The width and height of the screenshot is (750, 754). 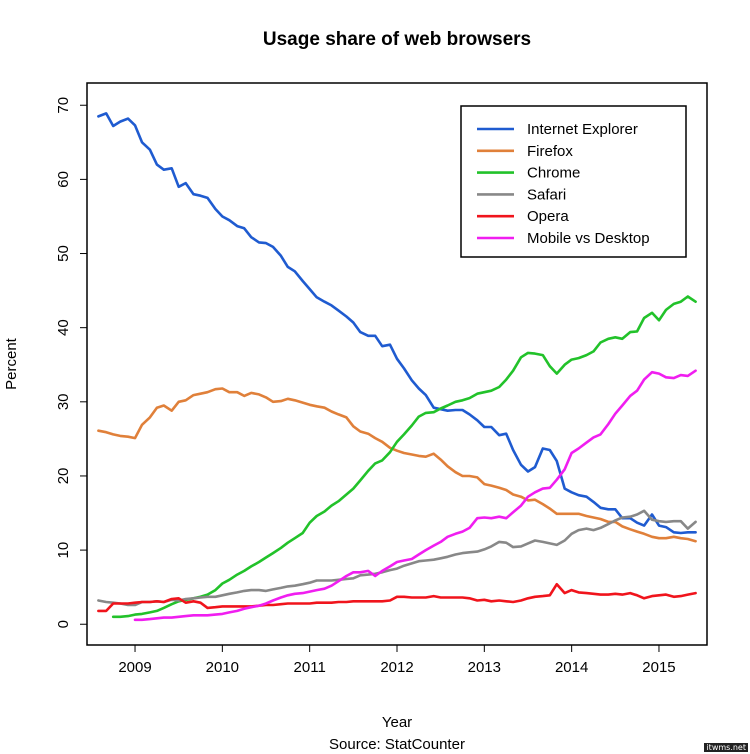 I want to click on y-tick-label: 40, so click(x=63, y=327).